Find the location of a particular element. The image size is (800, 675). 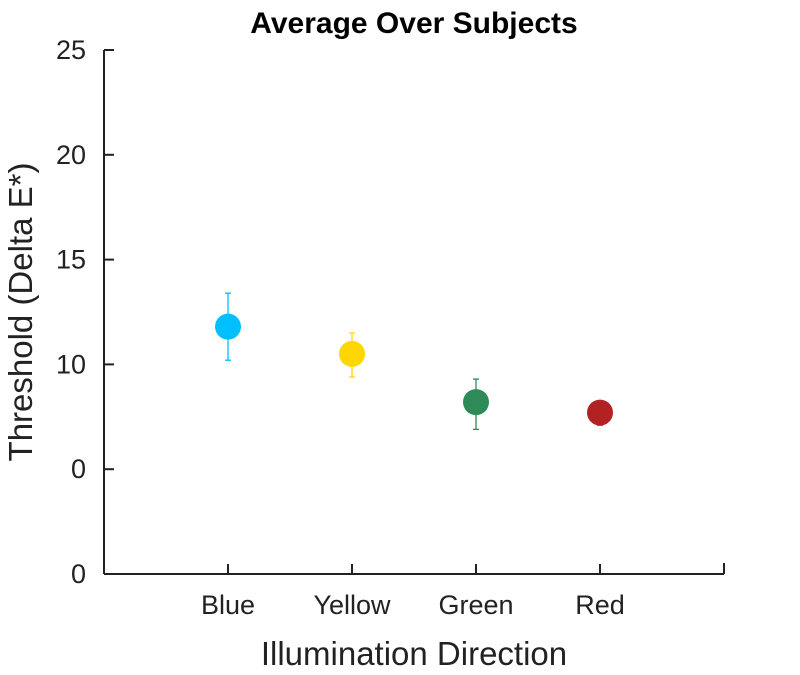

data-marks is located at coordinates (414, 361).